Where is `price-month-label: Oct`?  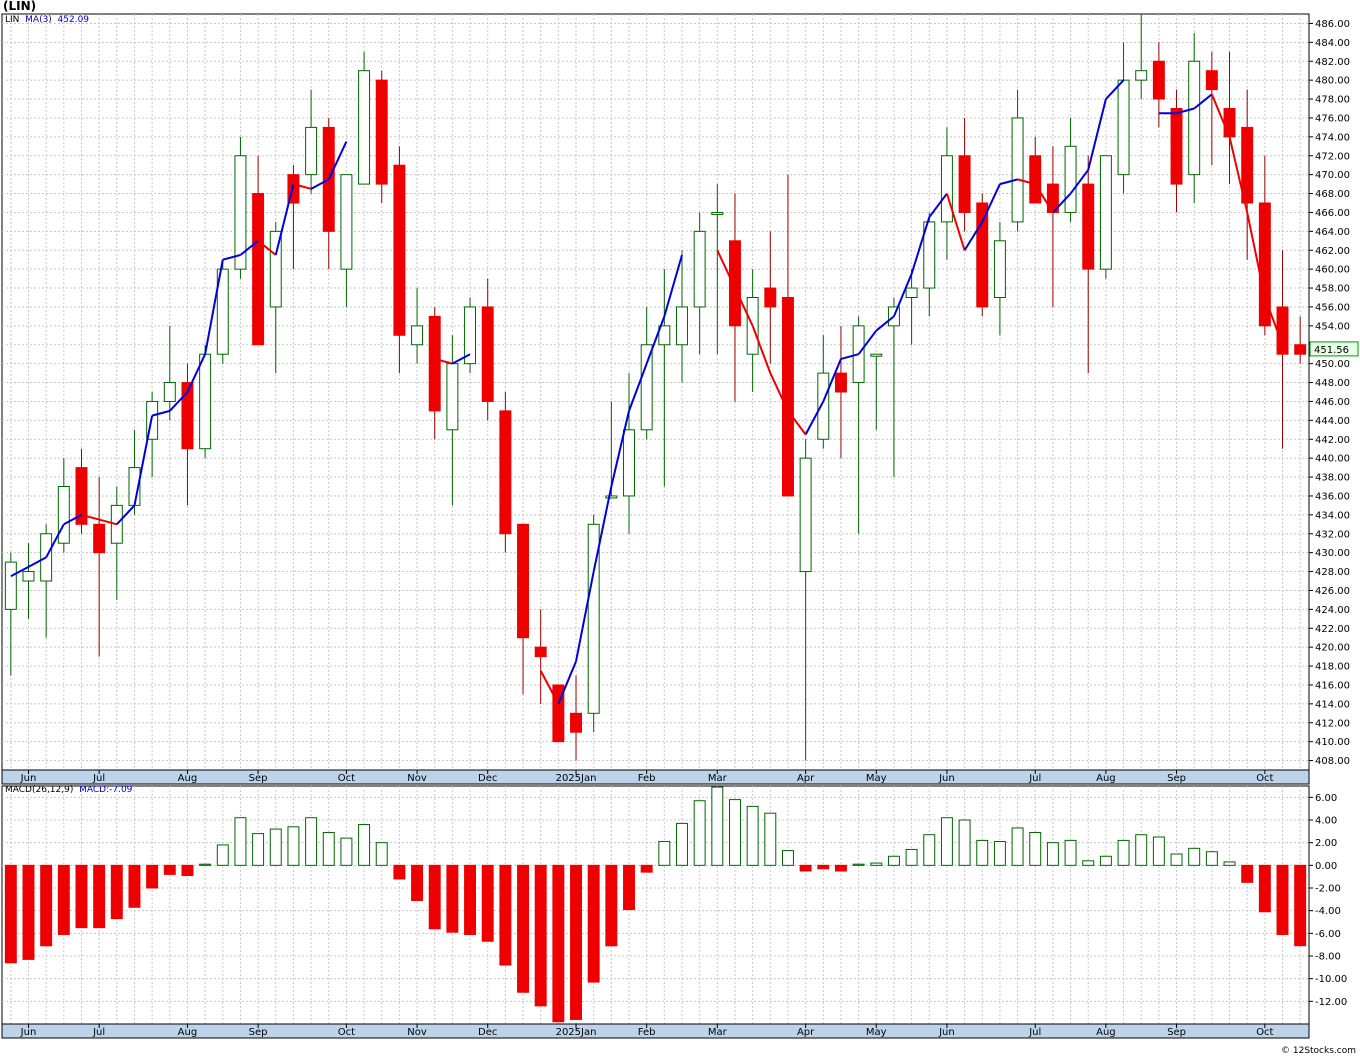 price-month-label: Oct is located at coordinates (1264, 778).